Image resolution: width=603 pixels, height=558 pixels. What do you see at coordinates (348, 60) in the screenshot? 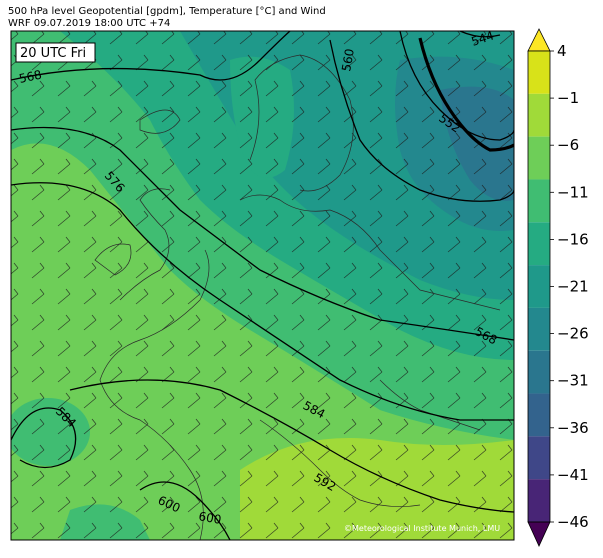
I see `contour-label: 560` at bounding box center [348, 60].